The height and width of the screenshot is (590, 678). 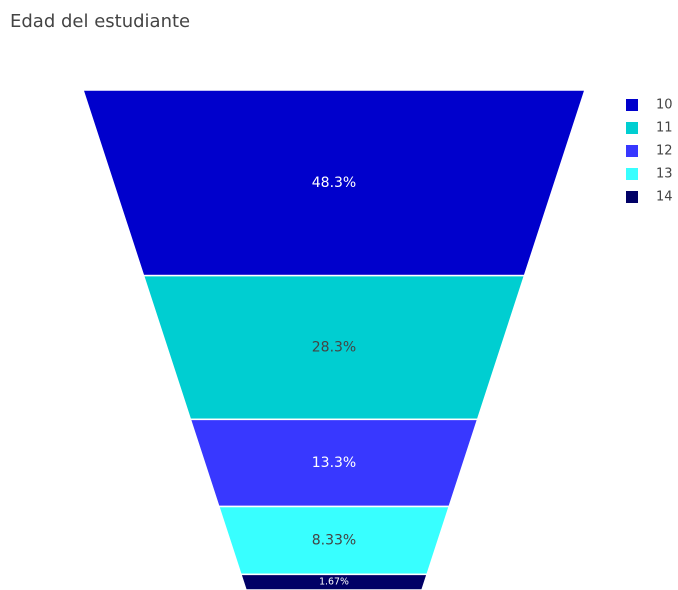 What do you see at coordinates (664, 105) in the screenshot?
I see `legend-label: 10` at bounding box center [664, 105].